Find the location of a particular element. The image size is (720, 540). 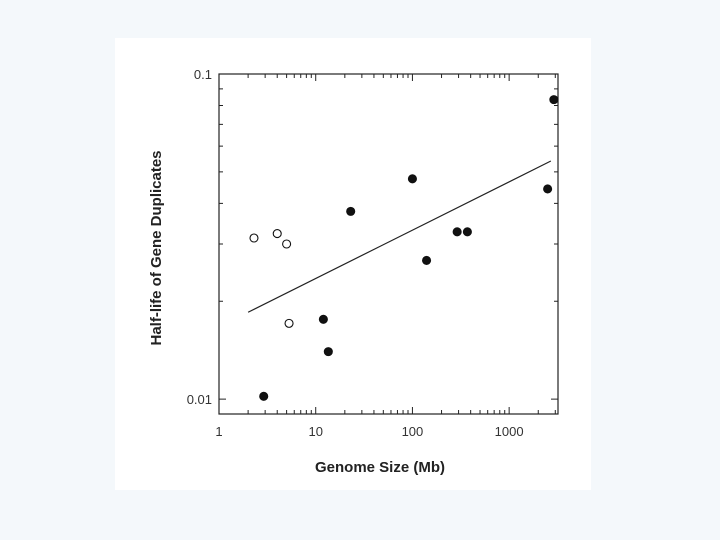

regression-line is located at coordinates (399, 236).